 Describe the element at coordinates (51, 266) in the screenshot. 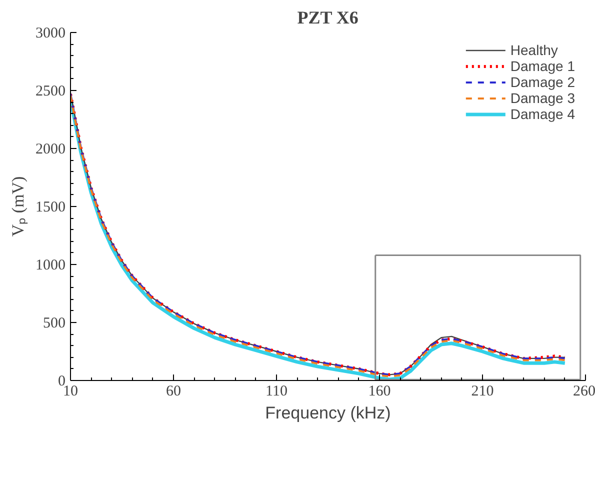

I see `y-tick-label: 1000` at that location.